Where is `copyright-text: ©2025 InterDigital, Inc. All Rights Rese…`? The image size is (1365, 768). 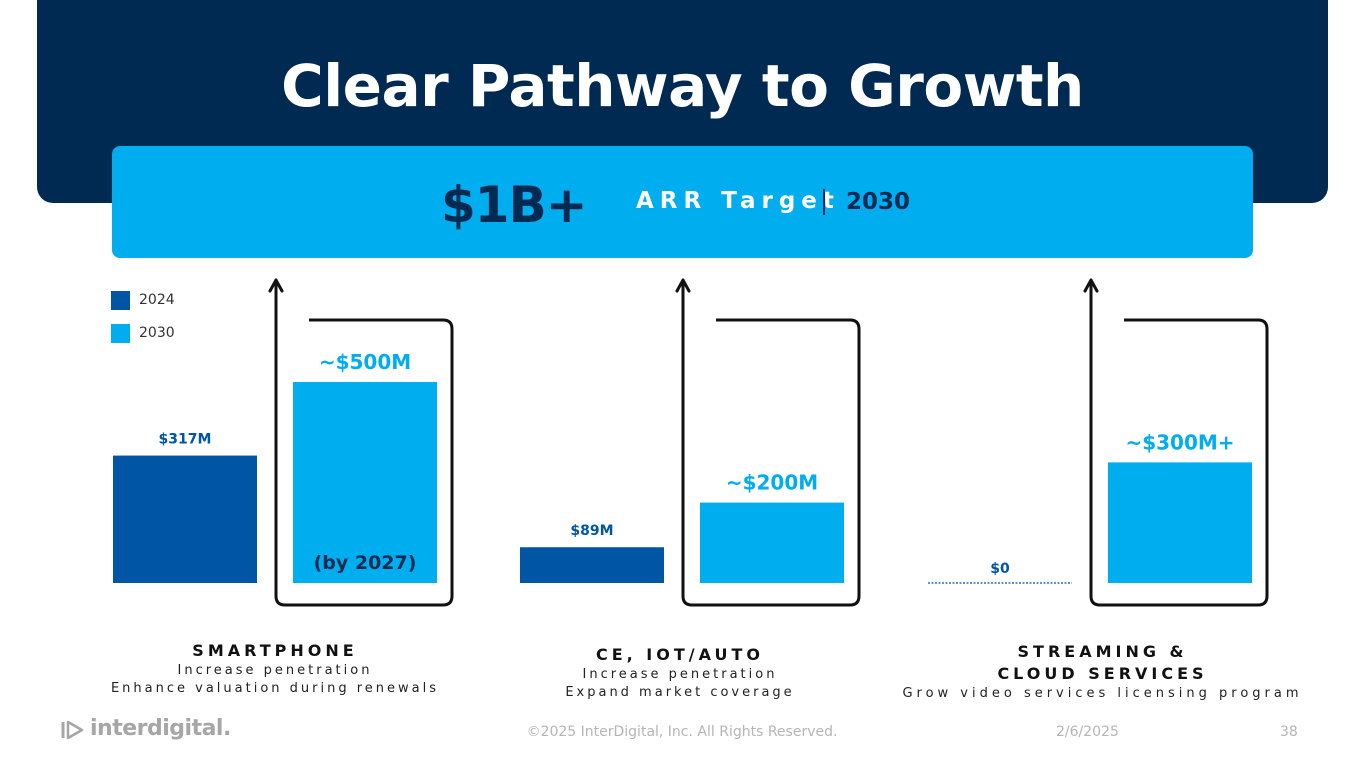
copyright-text: ©2025 InterDigital, Inc. All Rights Rese… is located at coordinates (682, 732).